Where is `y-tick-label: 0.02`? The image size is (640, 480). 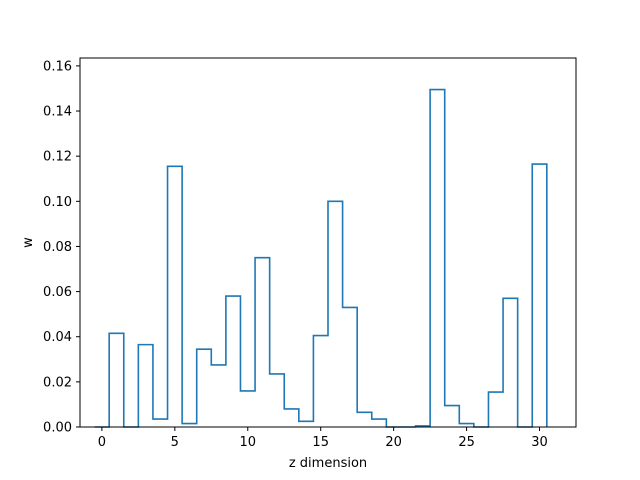 y-tick-label: 0.02 is located at coordinates (57, 382).